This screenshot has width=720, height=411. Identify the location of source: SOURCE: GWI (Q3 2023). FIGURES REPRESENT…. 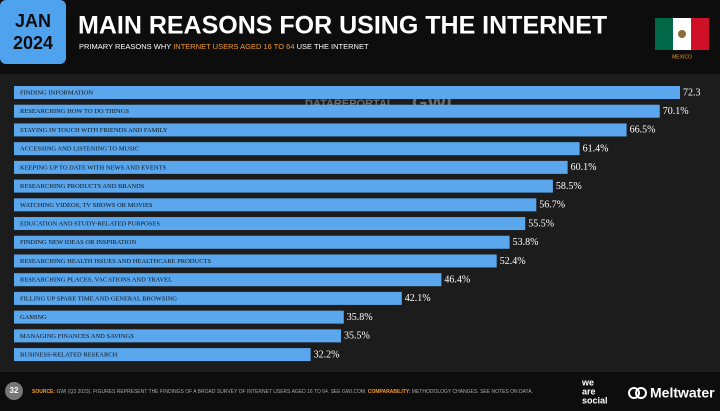
(282, 392).